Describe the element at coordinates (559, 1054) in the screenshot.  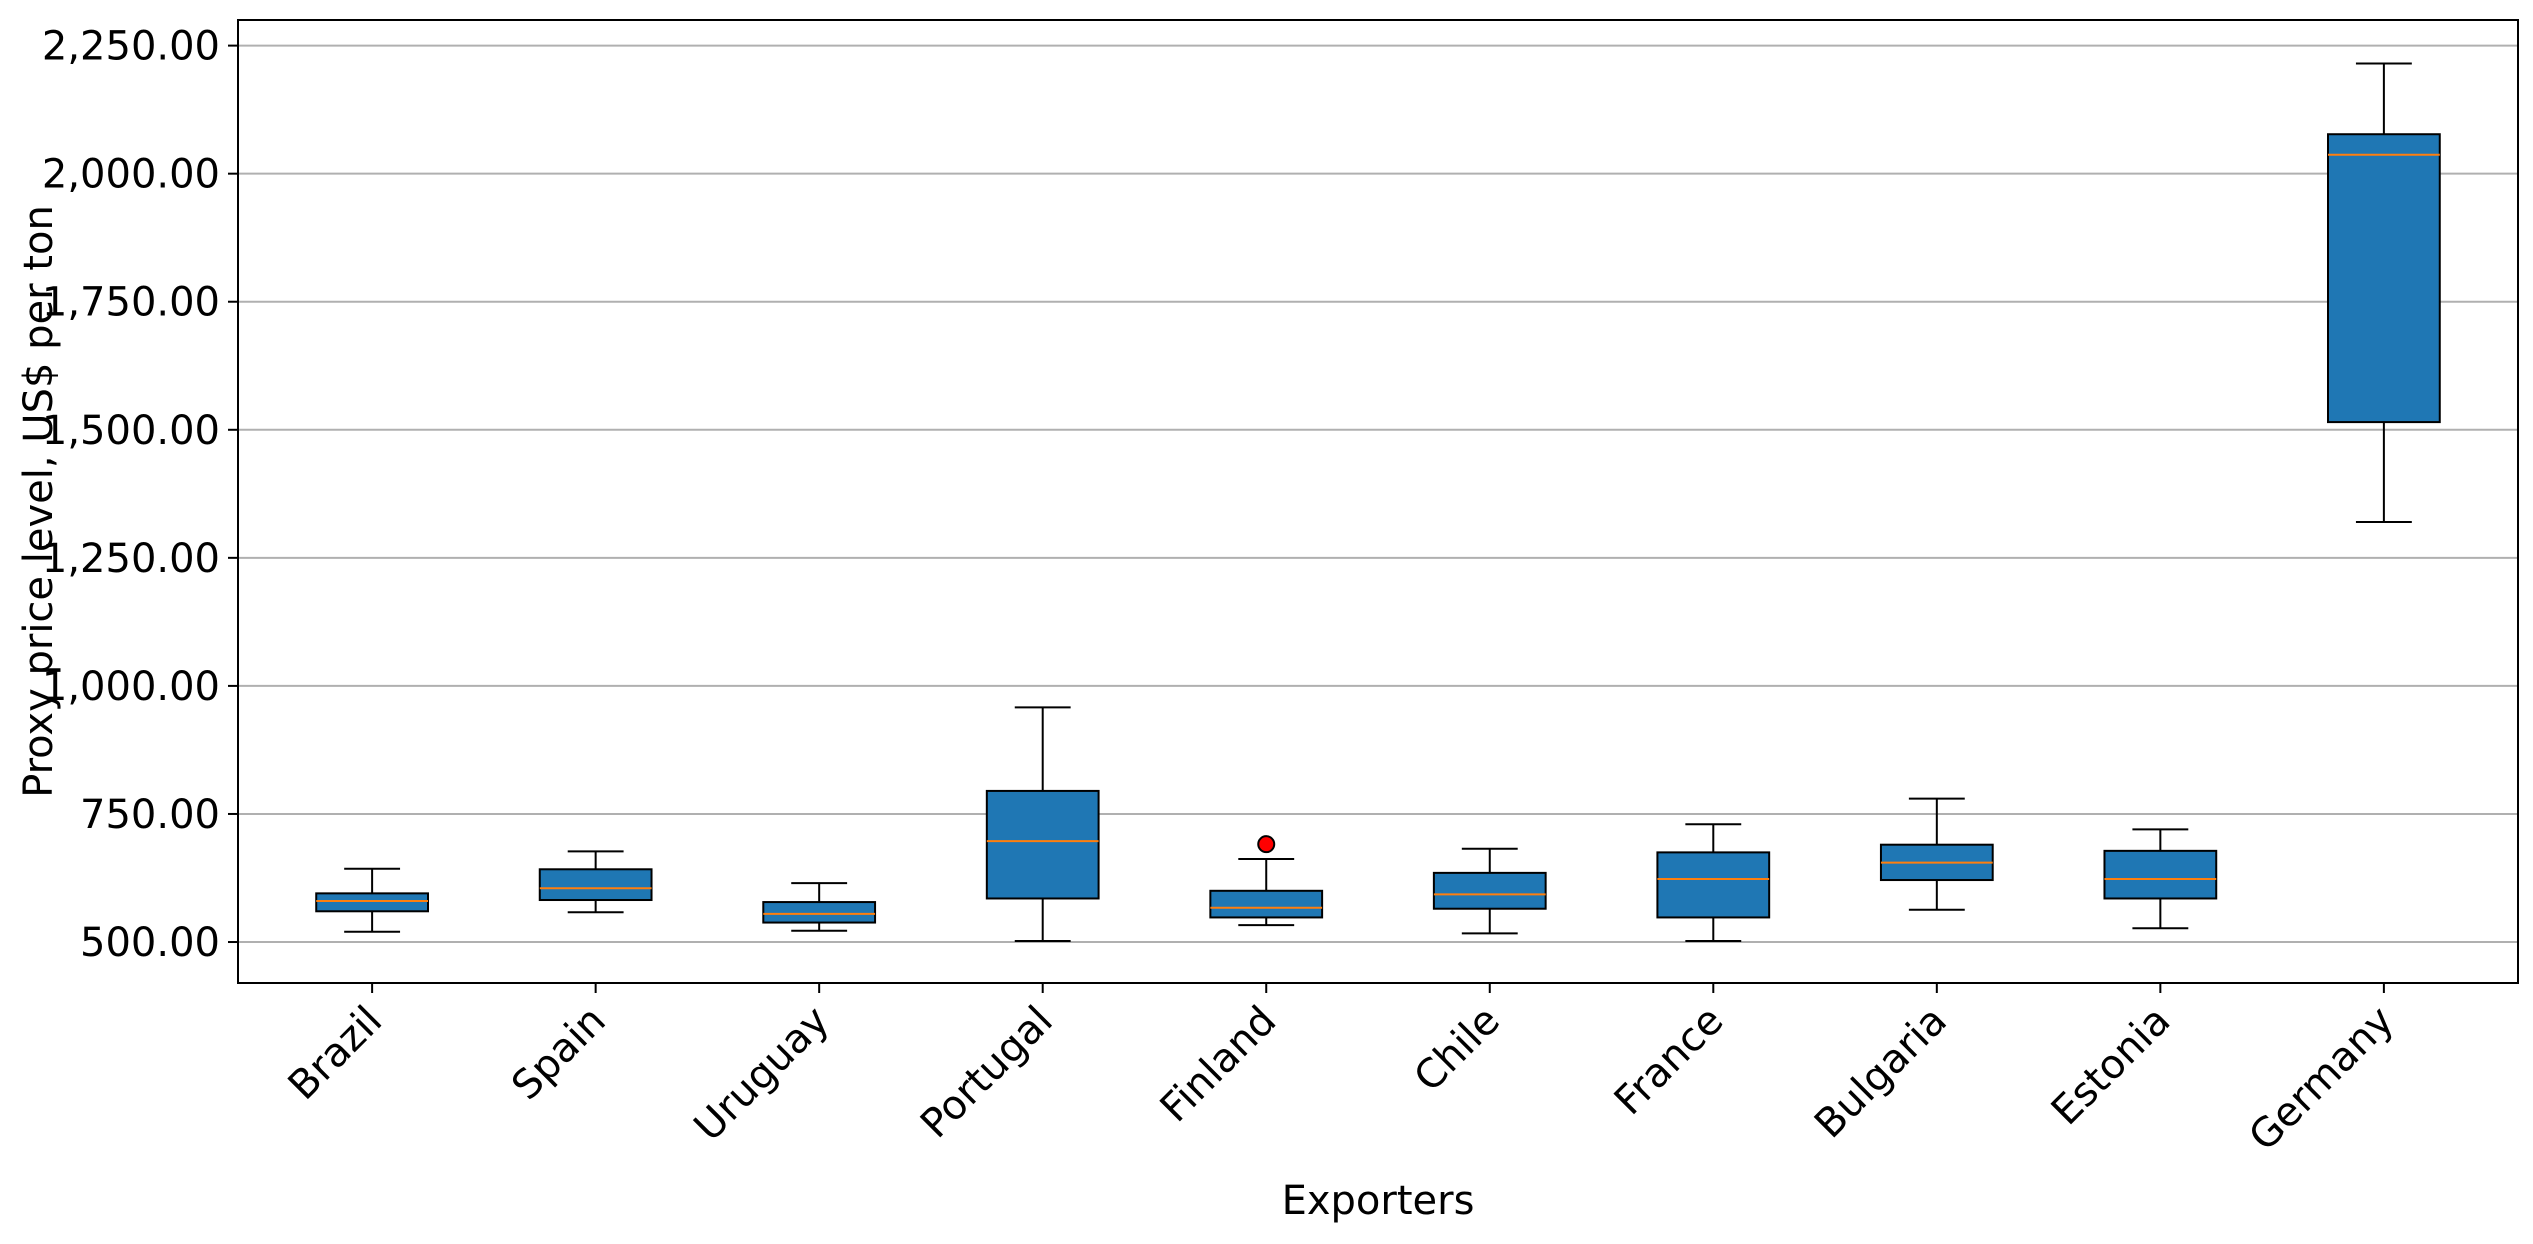
I see `x-tick-label: Spain` at that location.